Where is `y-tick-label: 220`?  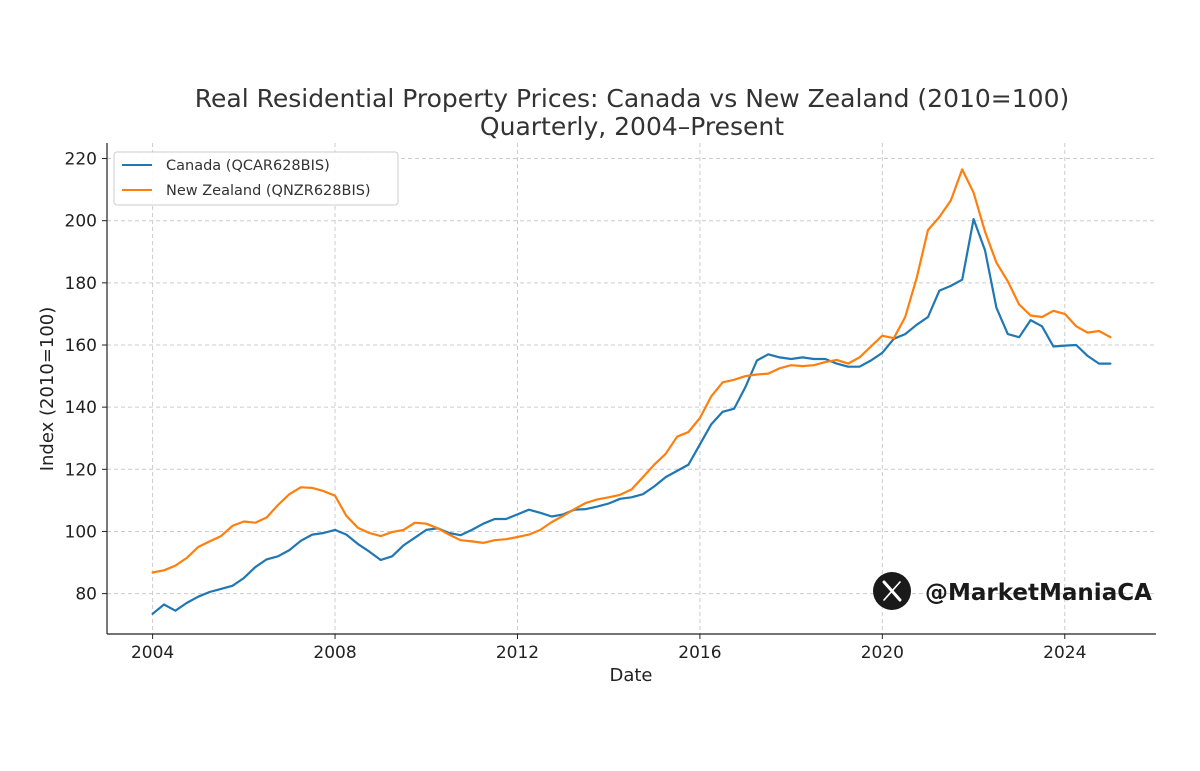 y-tick-label: 220 is located at coordinates (81, 160).